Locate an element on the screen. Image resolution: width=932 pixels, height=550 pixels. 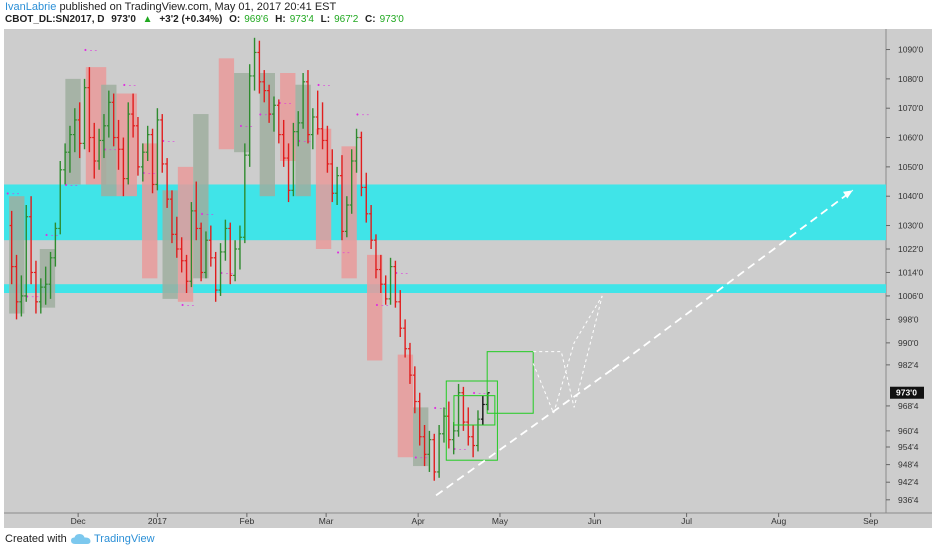
x-tick-label: Feb is located at coordinates (247, 521).